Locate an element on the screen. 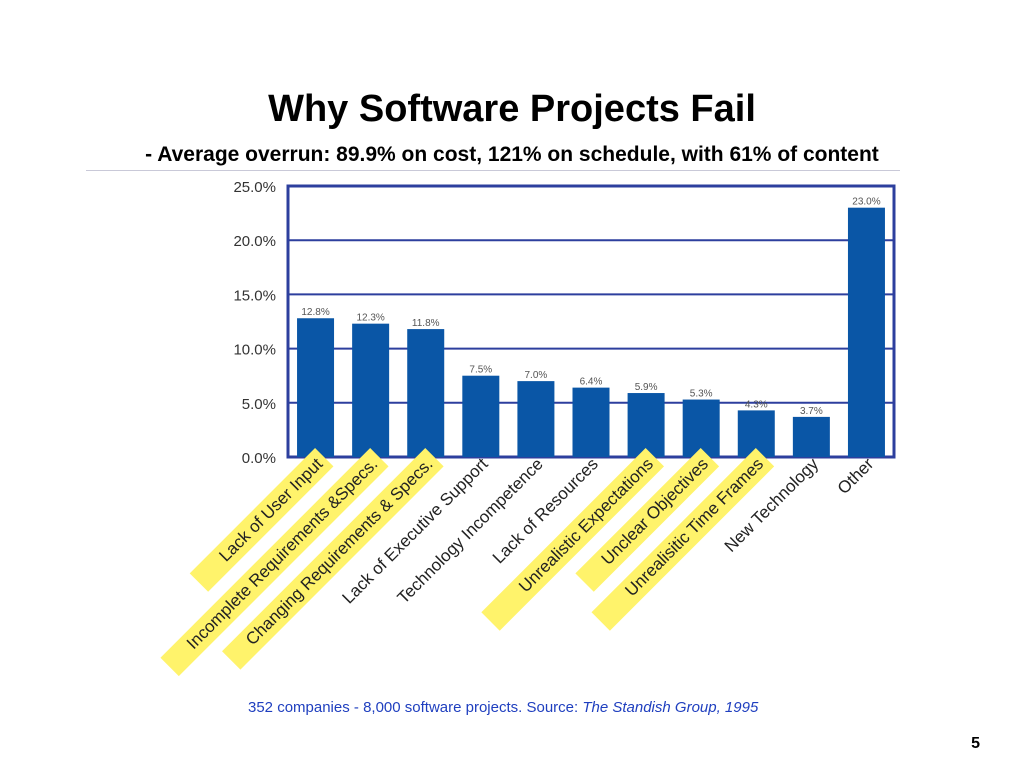 This screenshot has width=1024, height=768. source-citation: The Standish Group, 1995 is located at coordinates (670, 707).